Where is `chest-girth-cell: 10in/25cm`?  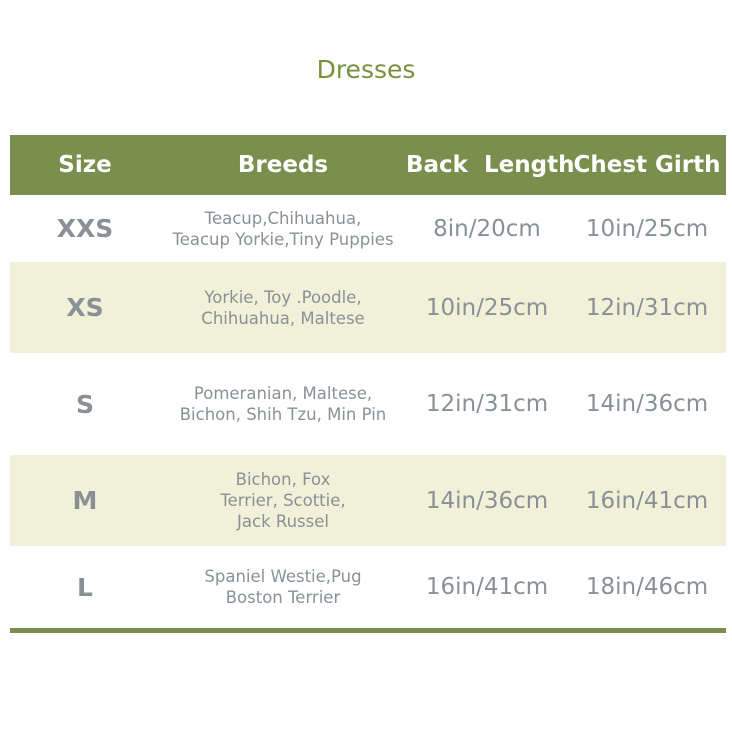 chest-girth-cell: 10in/25cm is located at coordinates (647, 228).